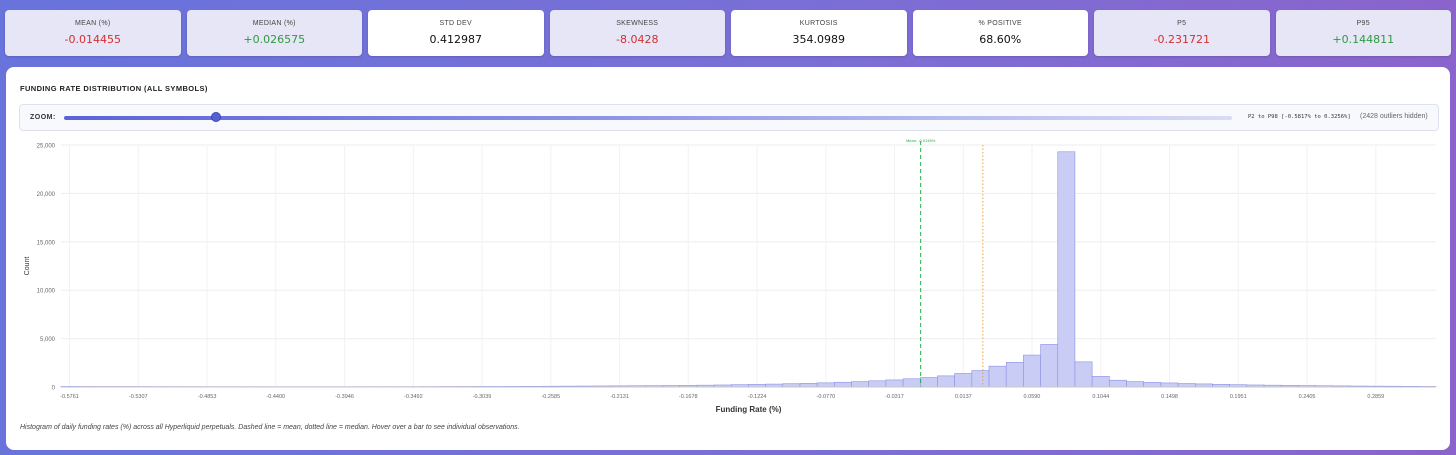  What do you see at coordinates (114, 88) in the screenshot?
I see `panel-title: FUNDING RATE DISTRIBUTION (ALL SYMBOLS)` at bounding box center [114, 88].